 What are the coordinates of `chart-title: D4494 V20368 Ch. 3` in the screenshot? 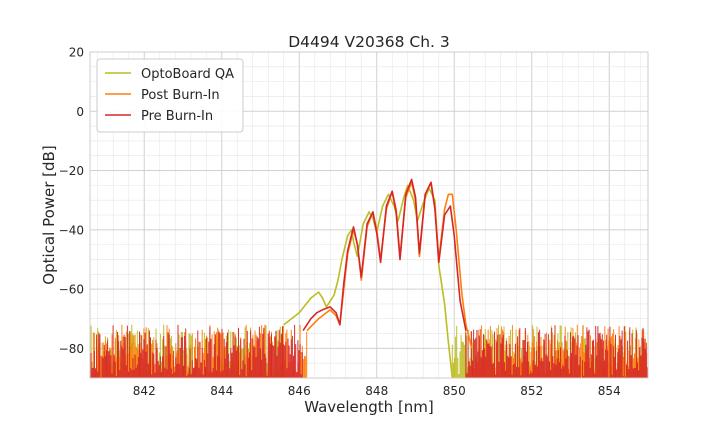 It's located at (369, 42).